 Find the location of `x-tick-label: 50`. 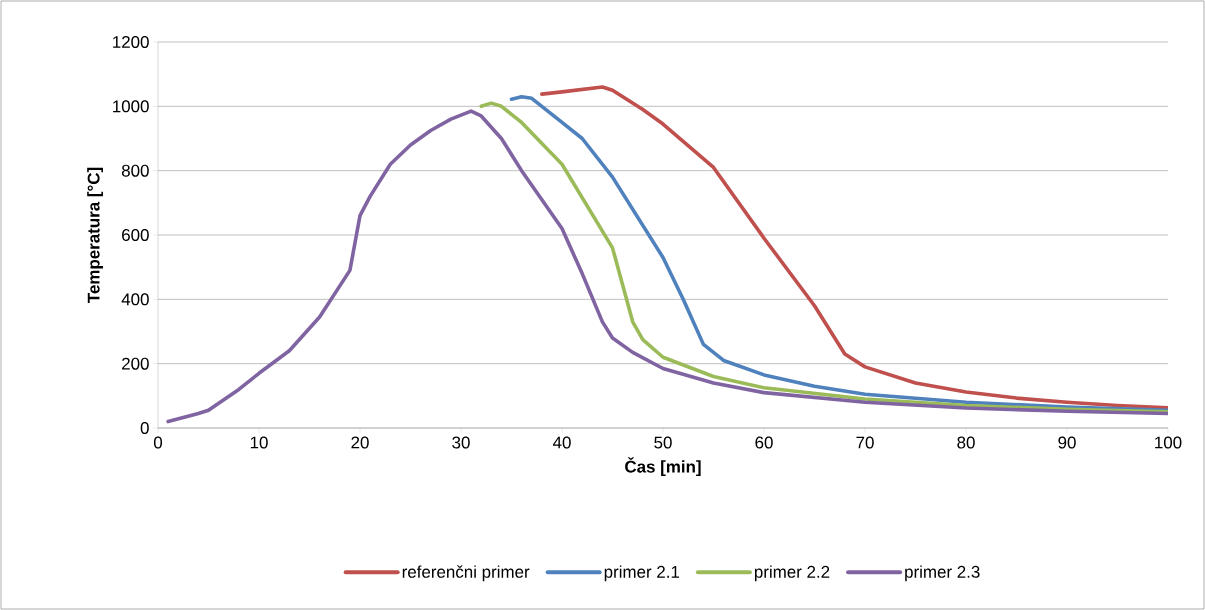

x-tick-label: 50 is located at coordinates (663, 442).